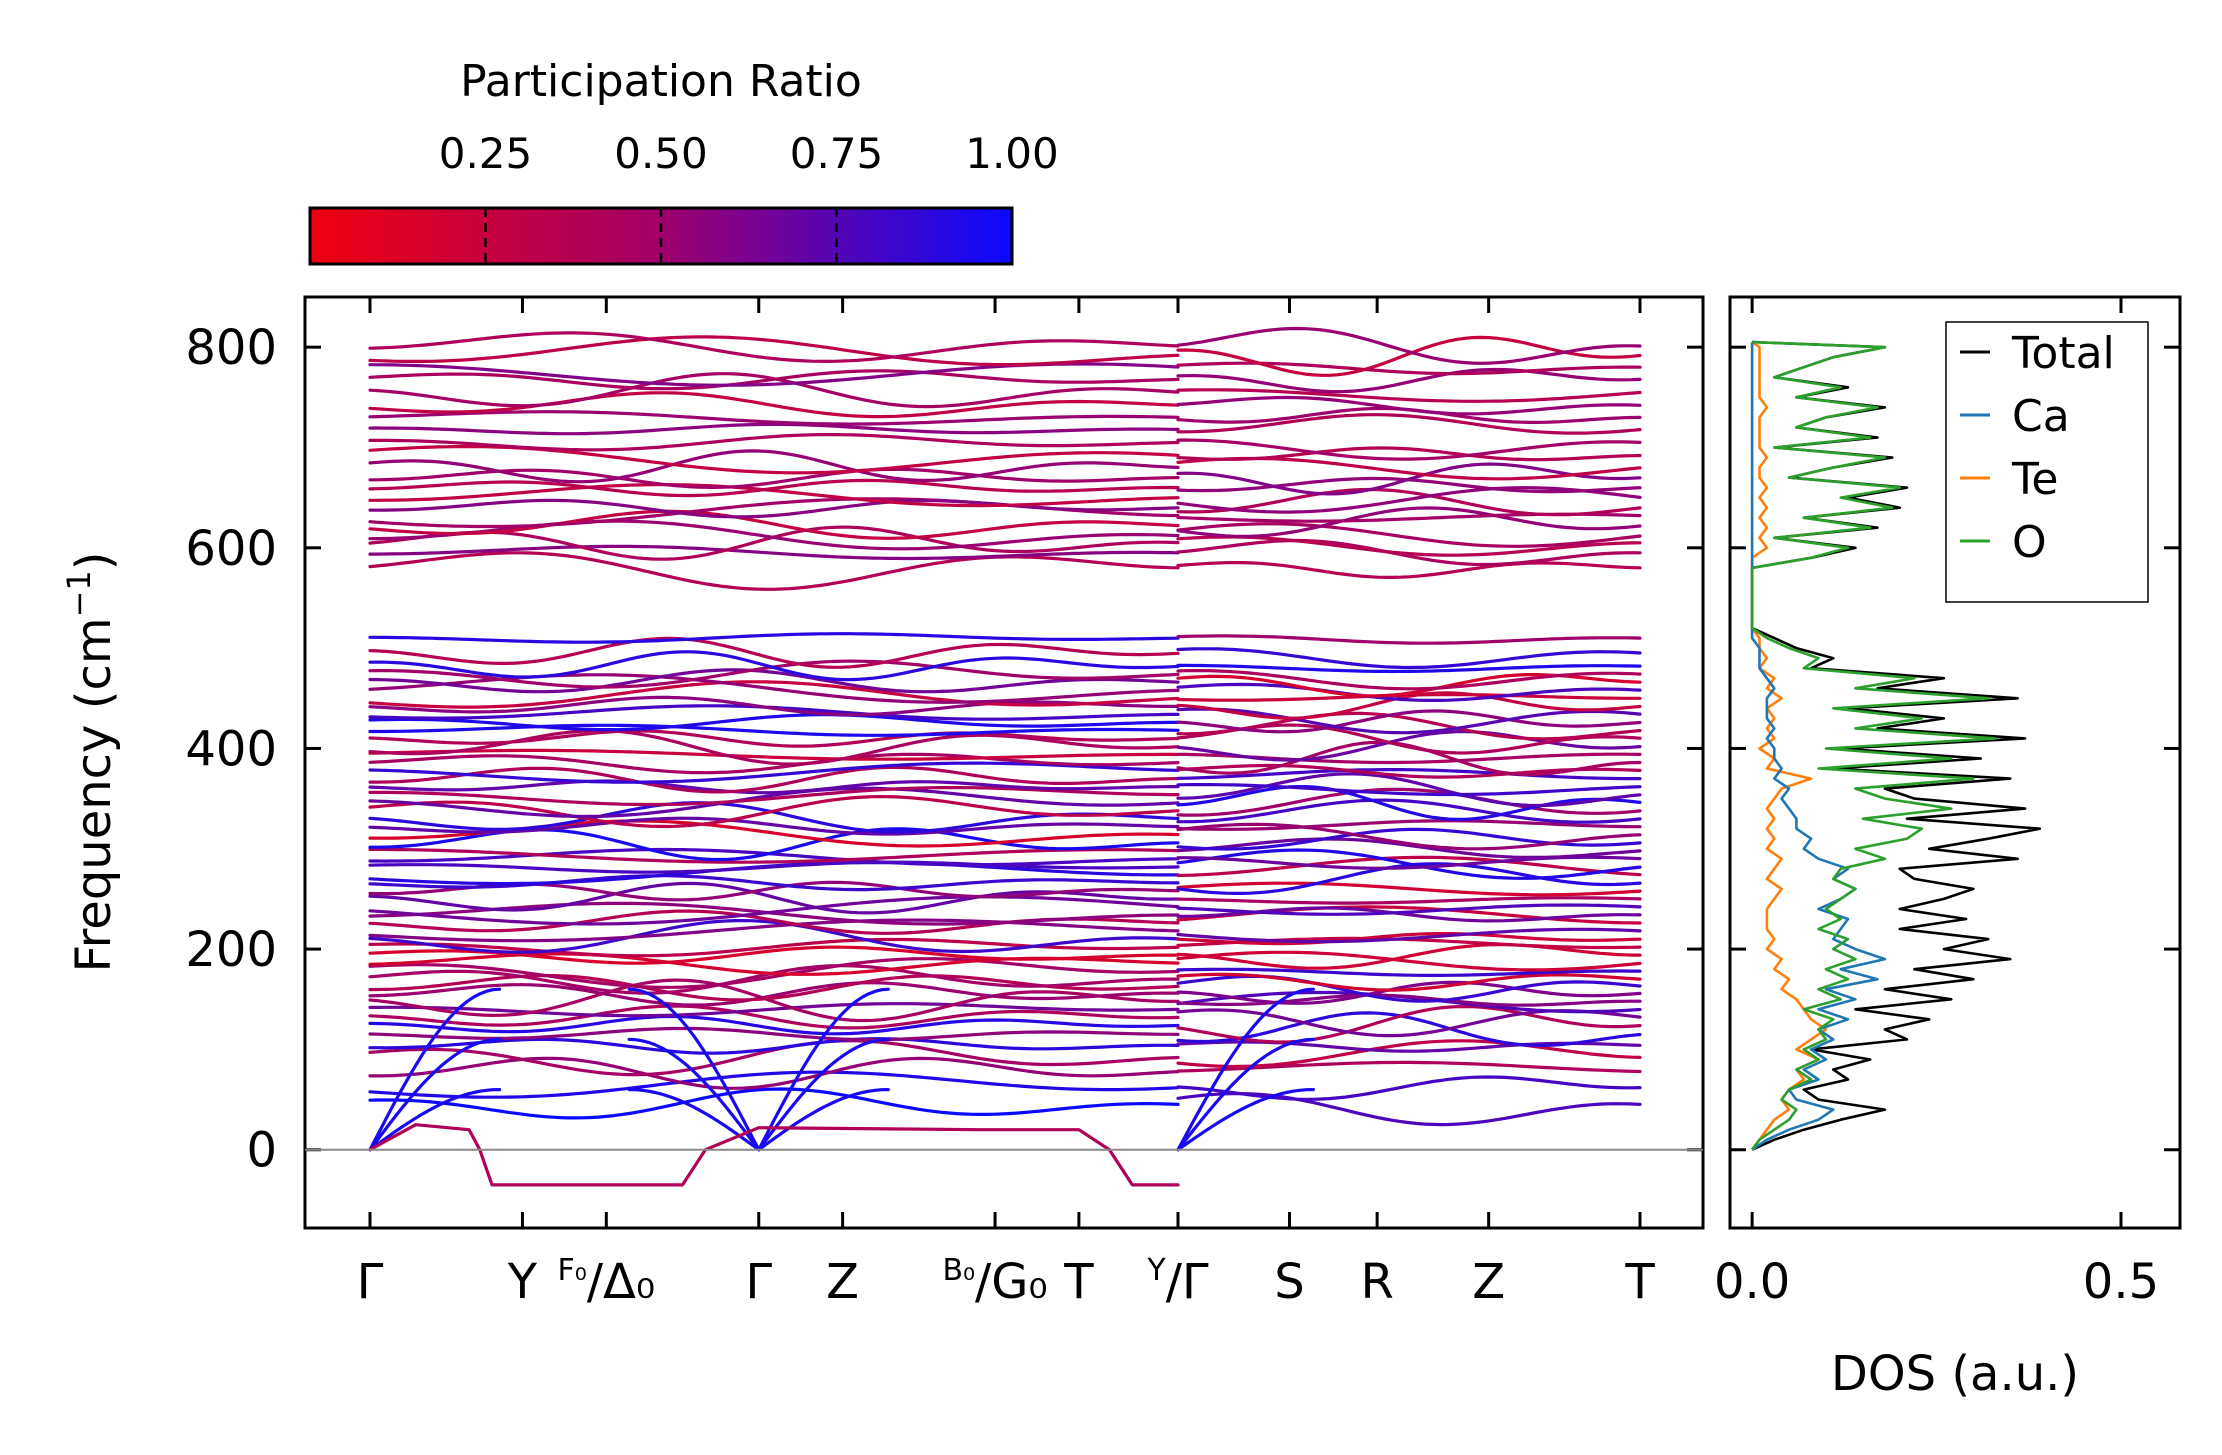 The image size is (2222, 1455). I want to click on y-tick-label: 0, so click(261, 1151).